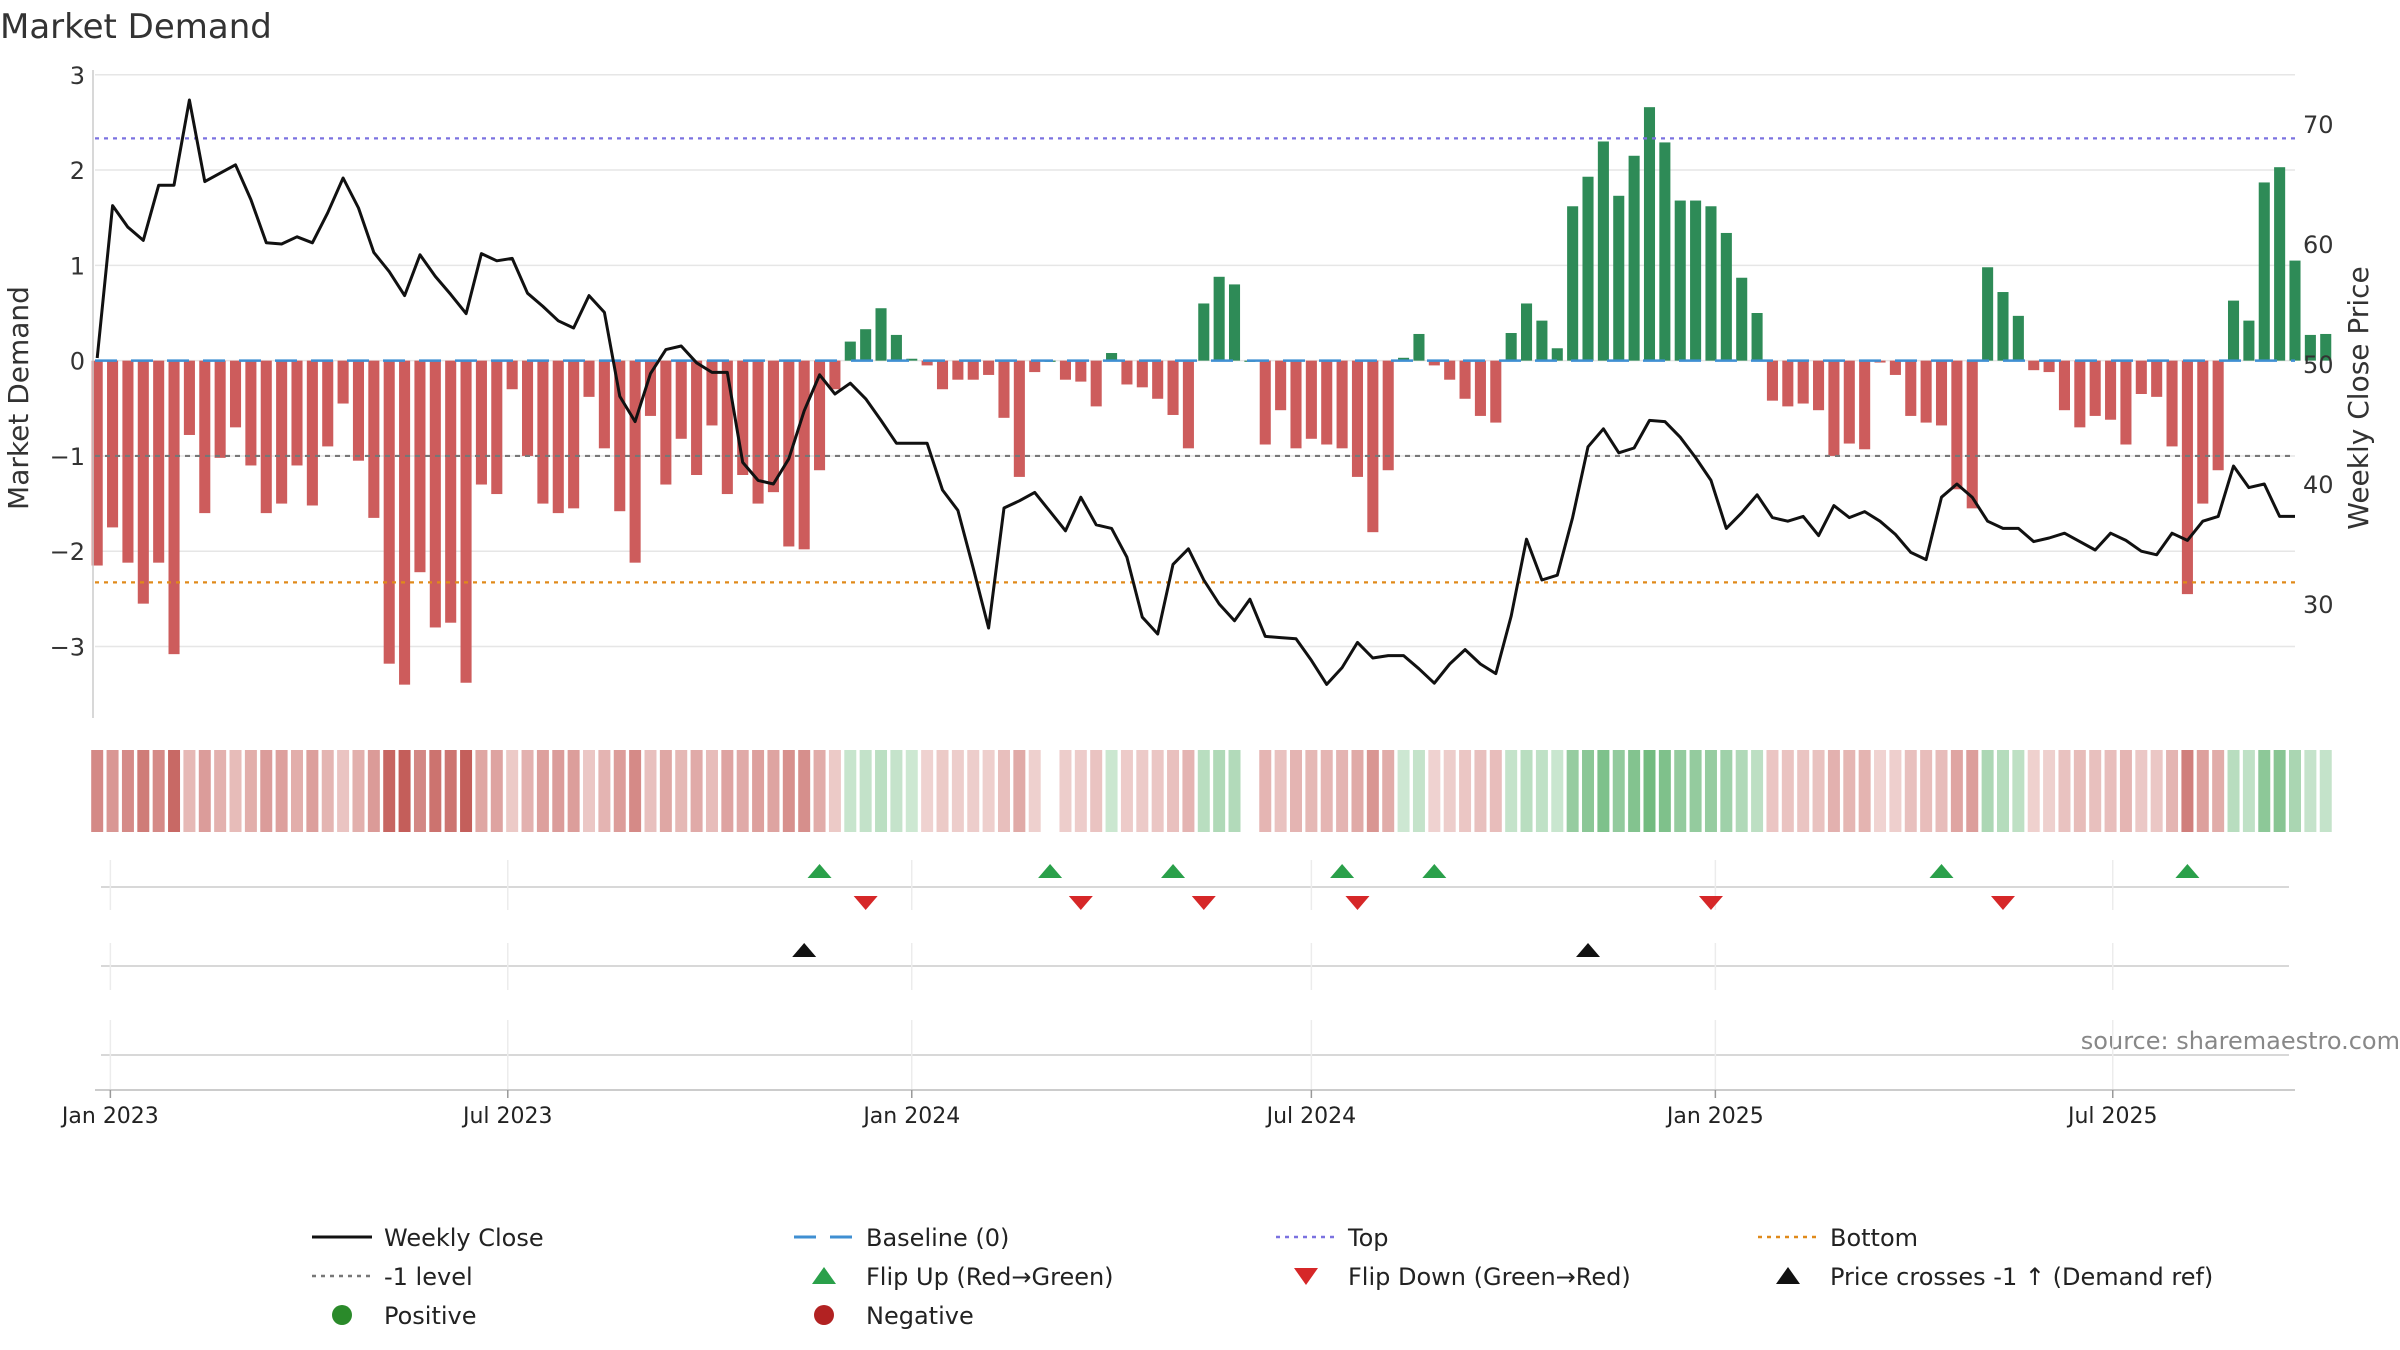 The image size is (2400, 1350). I want to click on y-tick-label: 2, so click(77, 171).